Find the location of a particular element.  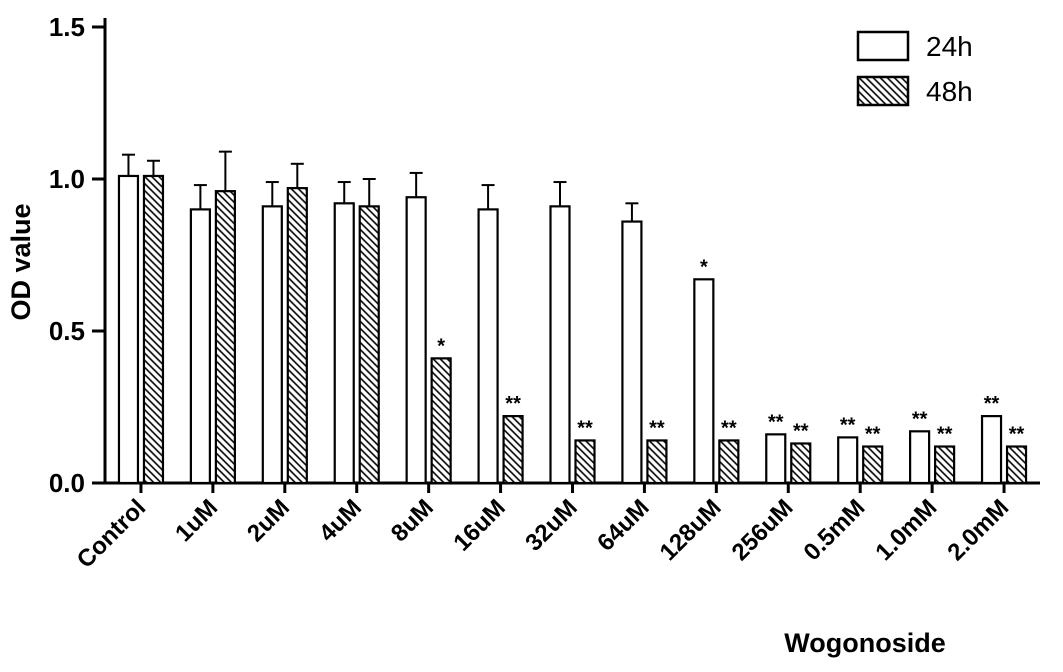

bar-48h-8uM is located at coordinates (441, 421).